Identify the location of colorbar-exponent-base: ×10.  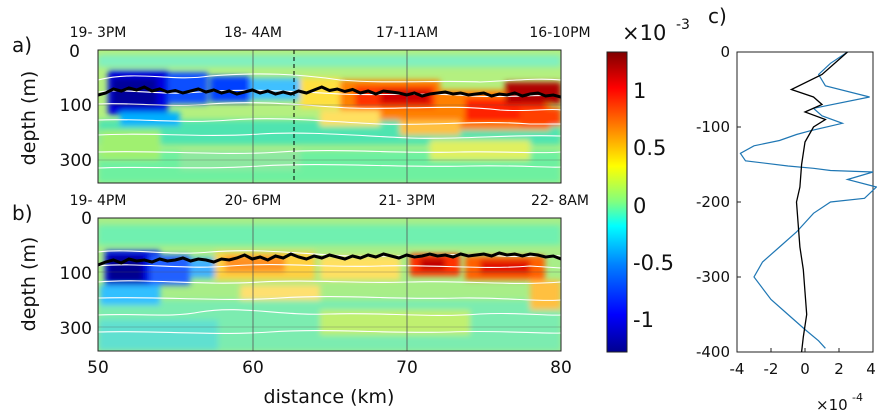
(644, 33).